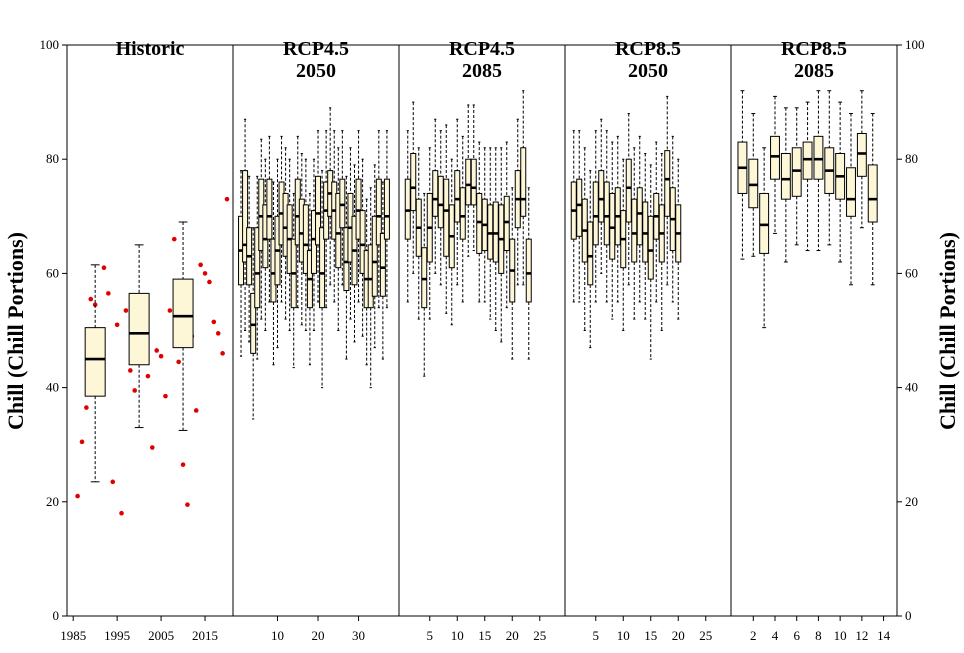 This screenshot has width=964, height=653. I want to click on x-tick-label: 14, so click(884, 635).